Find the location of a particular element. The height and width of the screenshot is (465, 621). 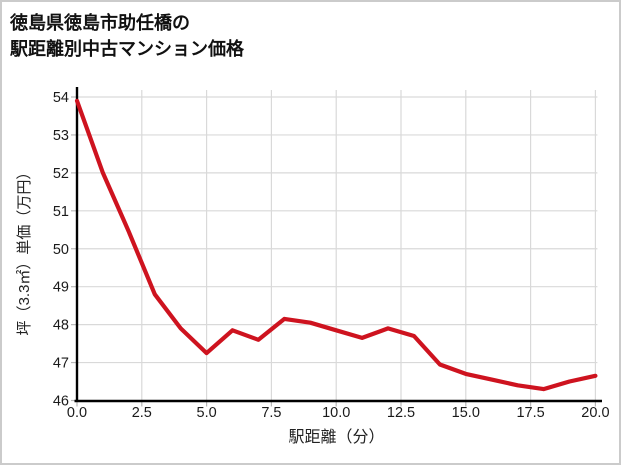

x-axis-label: 駅距離（分） is located at coordinates (336, 437).